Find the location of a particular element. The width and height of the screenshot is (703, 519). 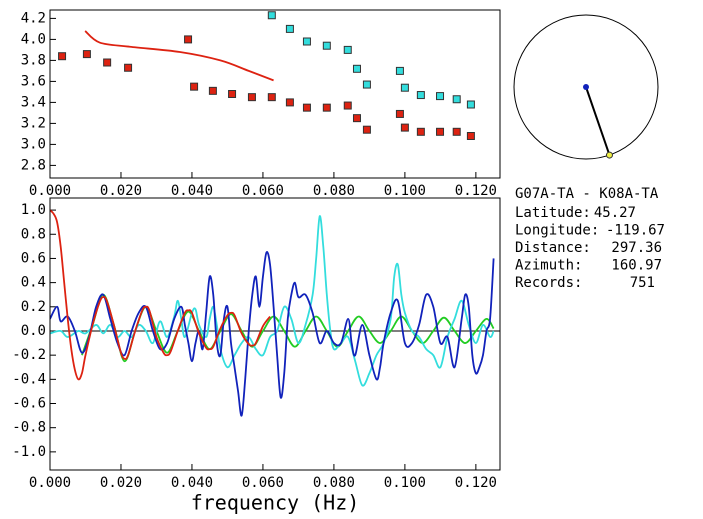

y-tick-label: 4.0 is located at coordinates (33, 39).